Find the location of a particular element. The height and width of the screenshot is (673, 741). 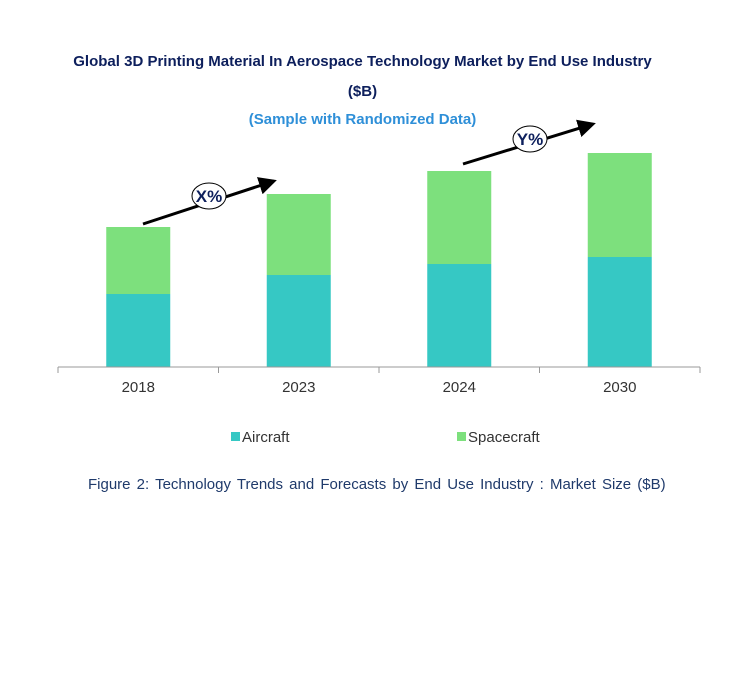

bar-spacecraft-2023 is located at coordinates (298, 234).